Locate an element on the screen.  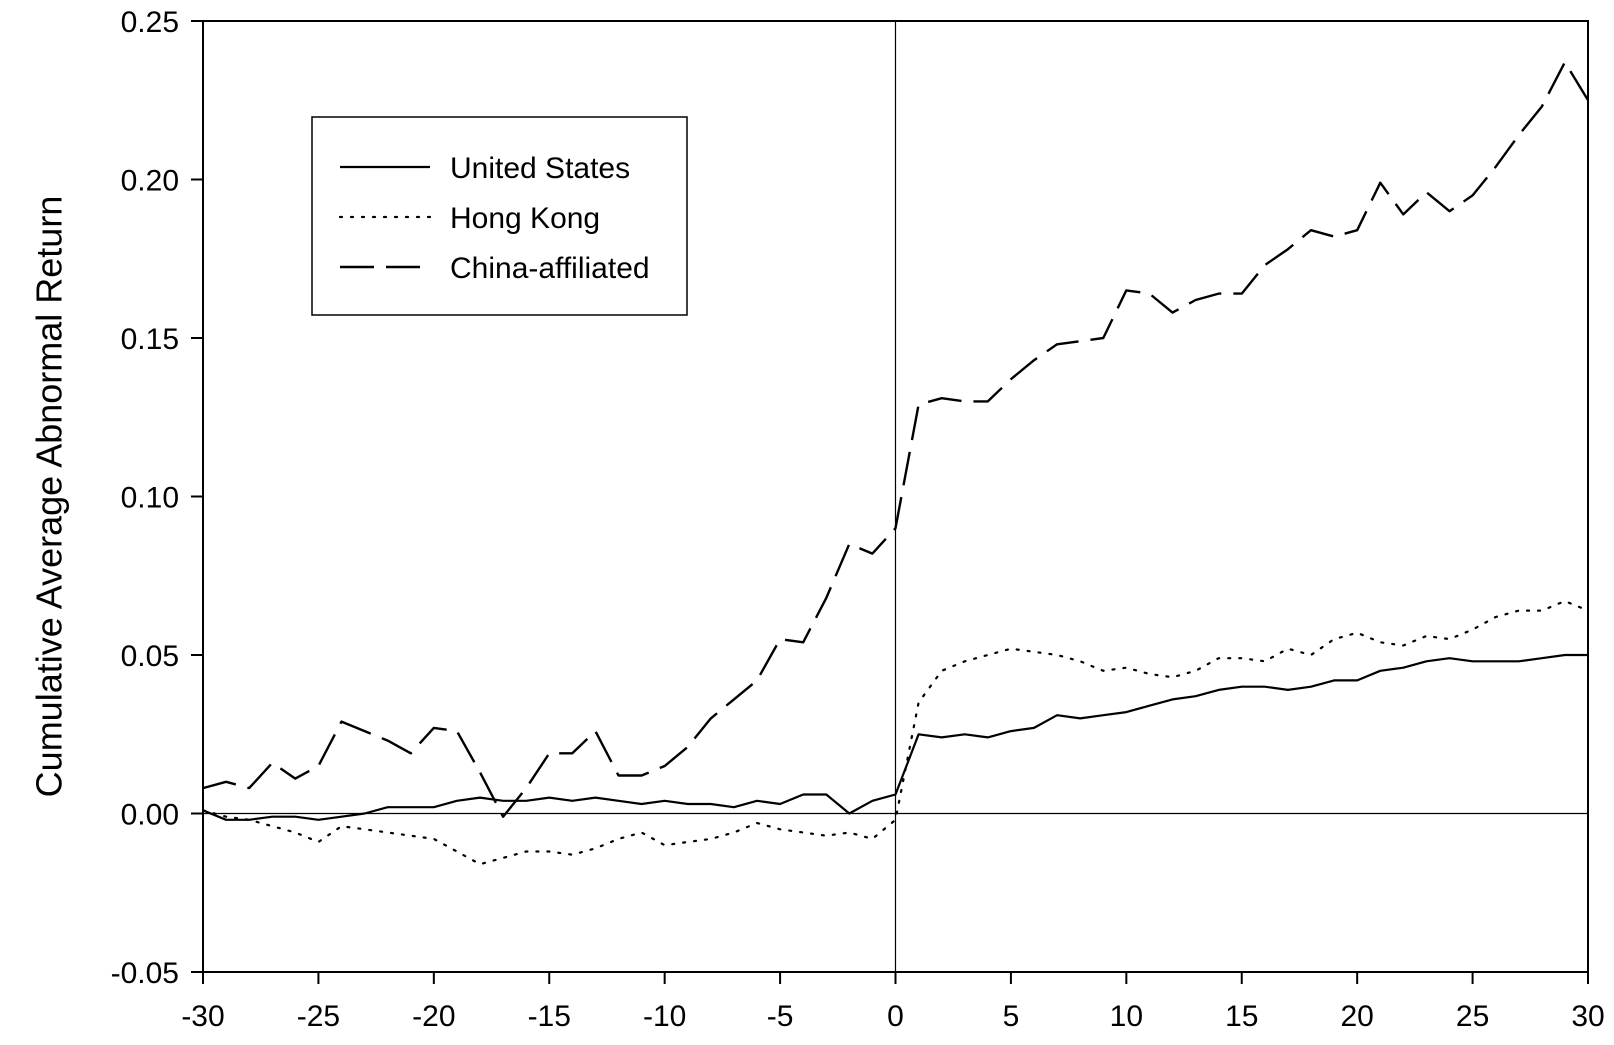
y-tick-label: 0.00 is located at coordinates (150, 815).